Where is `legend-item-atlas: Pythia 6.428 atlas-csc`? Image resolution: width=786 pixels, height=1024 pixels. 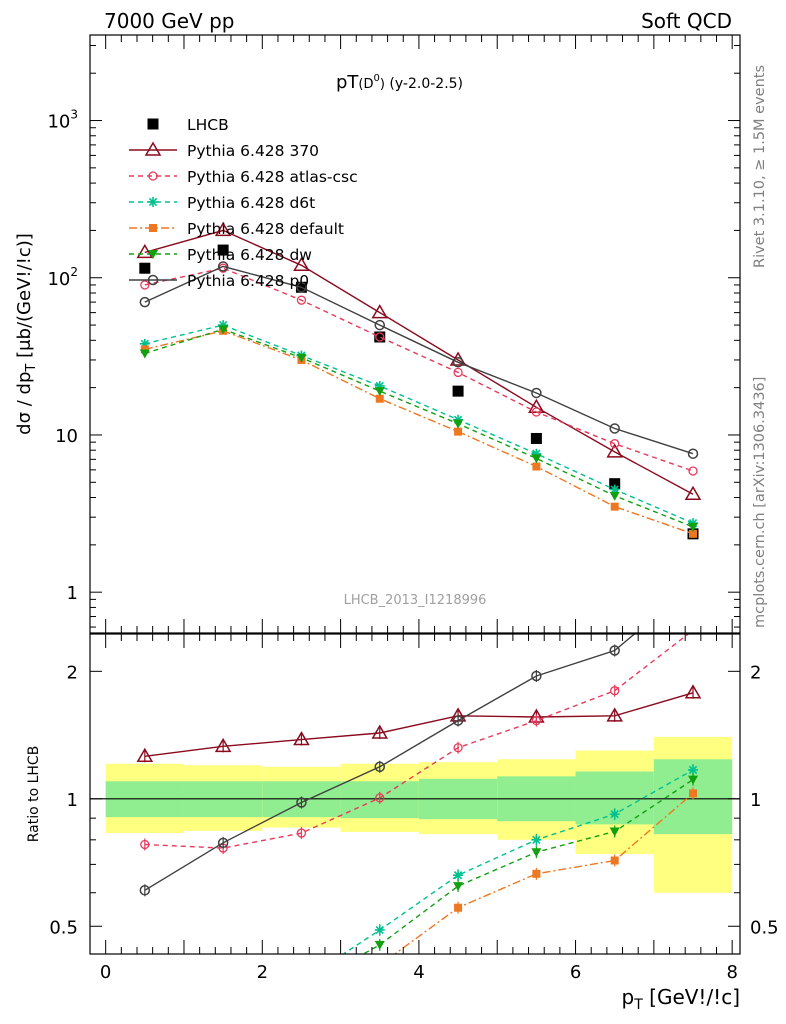 legend-item-atlas: Pythia 6.428 atlas-csc is located at coordinates (243, 177).